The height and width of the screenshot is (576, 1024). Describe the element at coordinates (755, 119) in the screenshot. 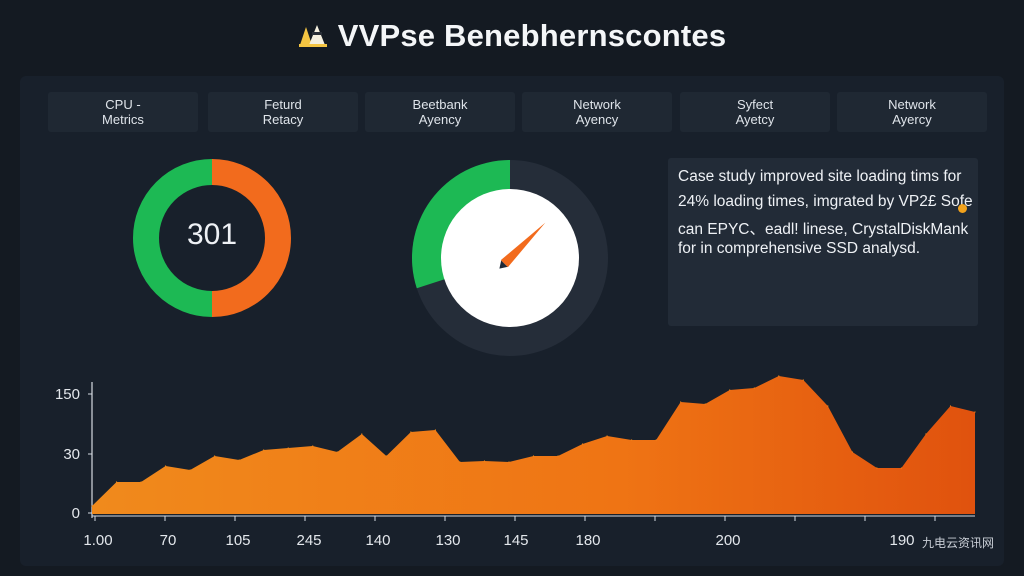

I see `tab-label: Ayetcy` at that location.